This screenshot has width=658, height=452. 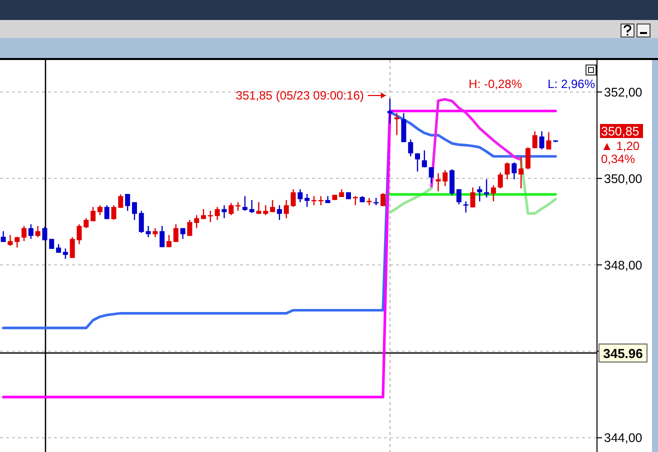 What do you see at coordinates (618, 159) in the screenshot?
I see `text: 0,34%` at bounding box center [618, 159].